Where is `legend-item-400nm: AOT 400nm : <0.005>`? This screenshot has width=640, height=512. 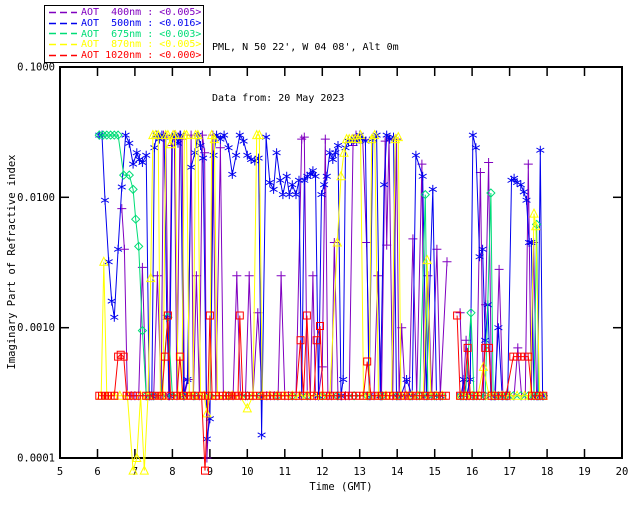 legend-item-400nm: AOT 400nm : <0.005> is located at coordinates (125, 12).